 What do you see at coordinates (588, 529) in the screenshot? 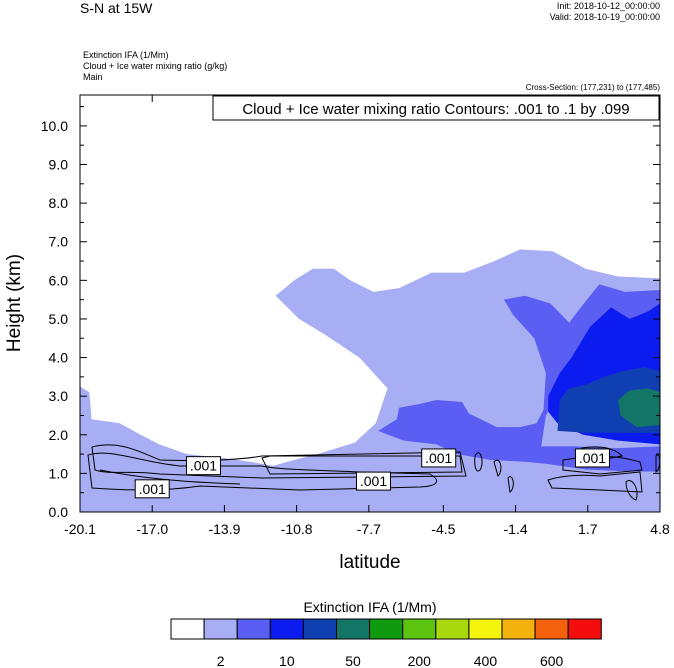
I see `x-tick-label: 1.7` at bounding box center [588, 529].